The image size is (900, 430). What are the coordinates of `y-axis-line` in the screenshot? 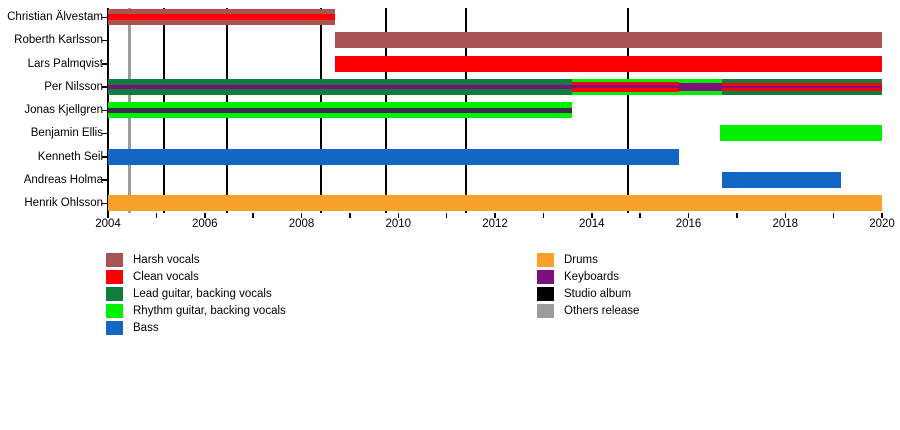 It's located at (107, 110).